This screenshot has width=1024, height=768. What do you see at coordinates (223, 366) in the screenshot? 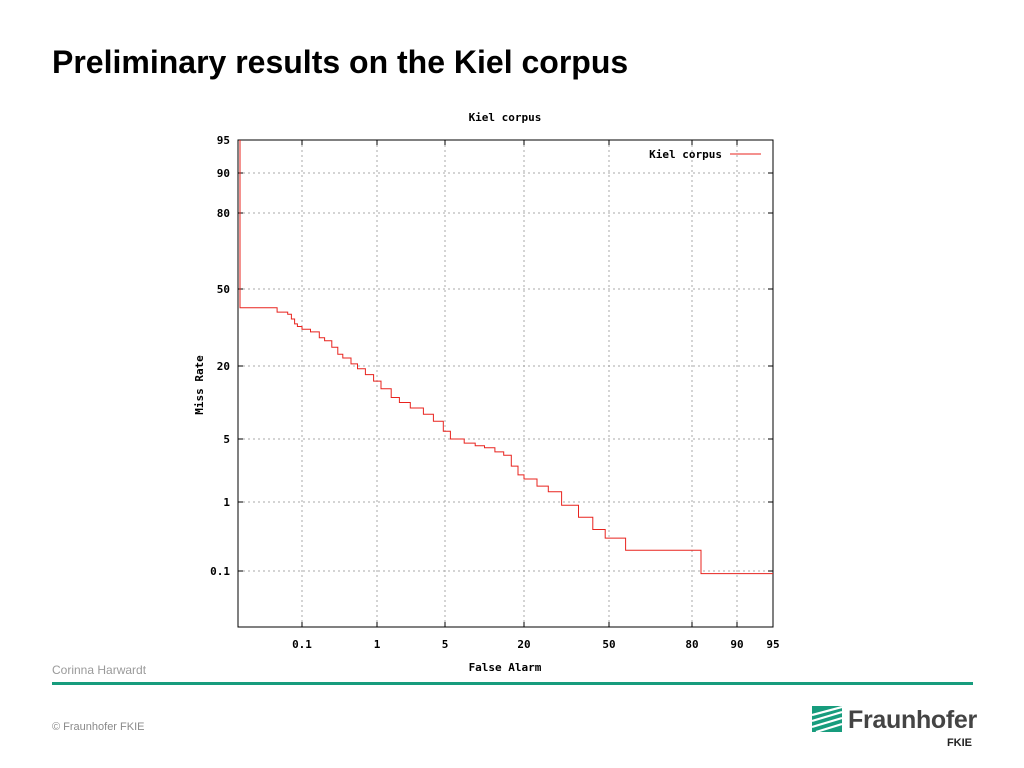
I see `y-tick-label-4: 20` at bounding box center [223, 366].